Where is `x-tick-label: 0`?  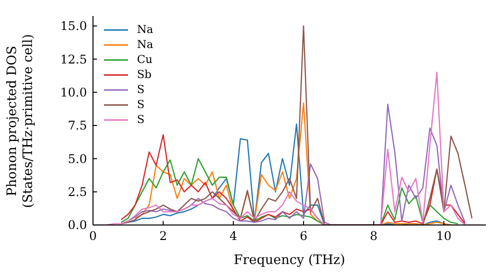
x-tick-label: 0 is located at coordinates (93, 236).